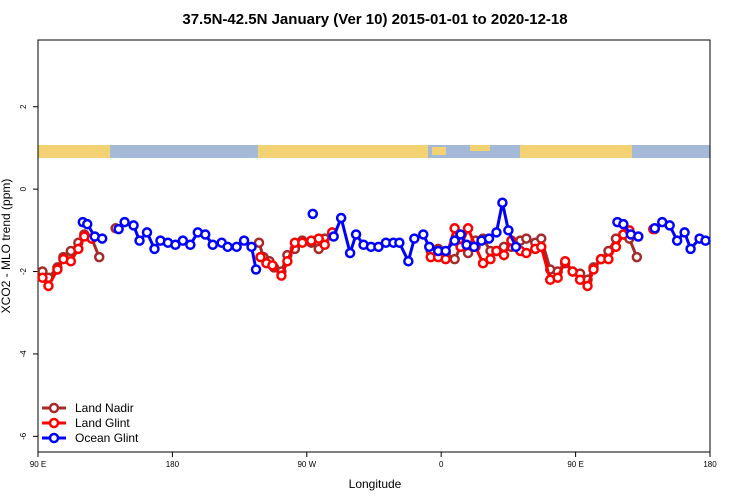  I want to click on y-tick-label: -2, so click(23, 271).